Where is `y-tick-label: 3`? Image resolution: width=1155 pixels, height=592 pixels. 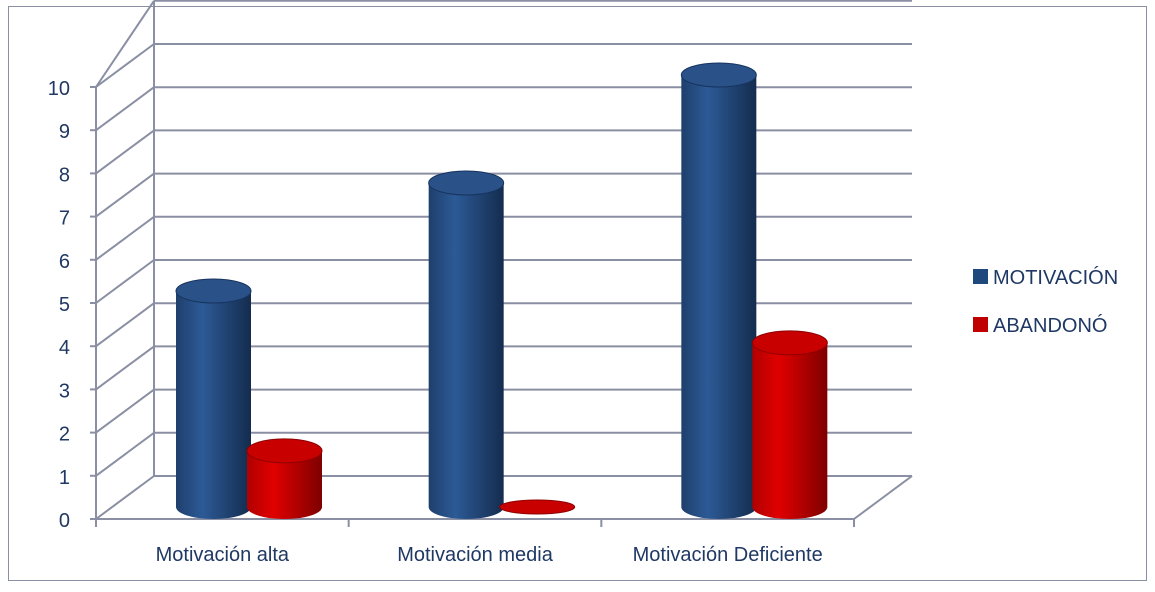 y-tick-label: 3 is located at coordinates (64, 391).